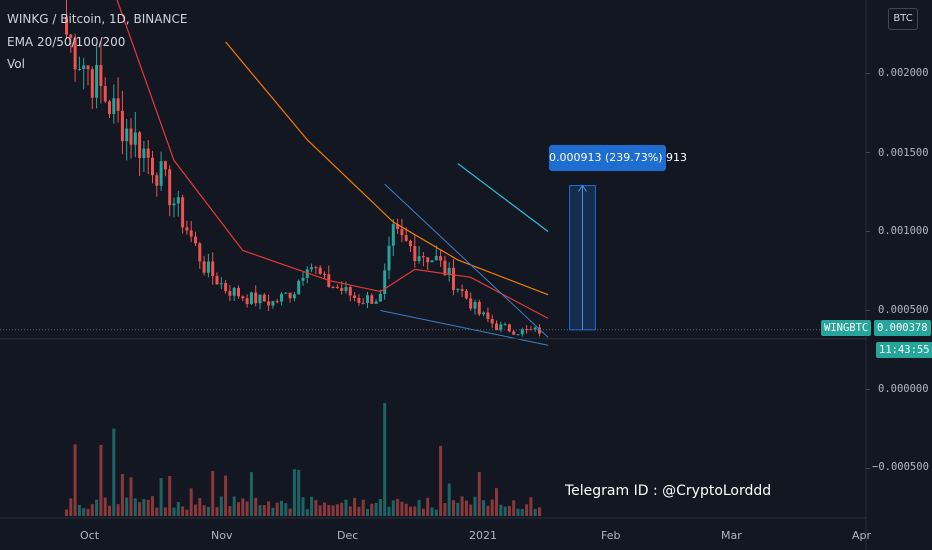 The height and width of the screenshot is (550, 932). Describe the element at coordinates (668, 491) in the screenshot. I see `watermark-text: Telegram ID : @CryptoLorddd` at that location.